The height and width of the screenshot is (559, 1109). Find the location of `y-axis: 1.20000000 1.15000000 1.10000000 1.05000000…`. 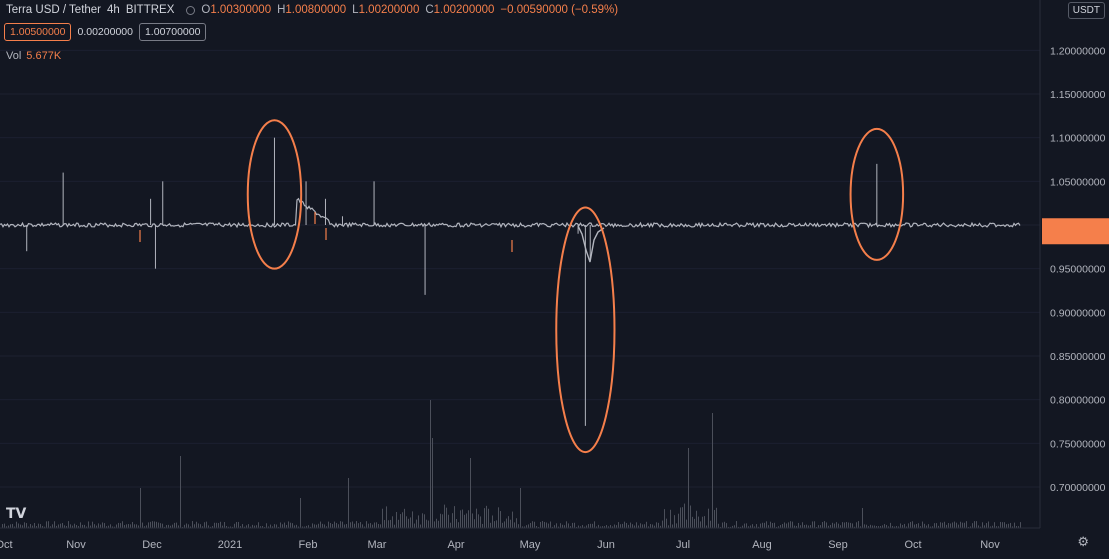

y-axis: 1.20000000 1.15000000 1.10000000 1.05000000… is located at coordinates (1074, 264).